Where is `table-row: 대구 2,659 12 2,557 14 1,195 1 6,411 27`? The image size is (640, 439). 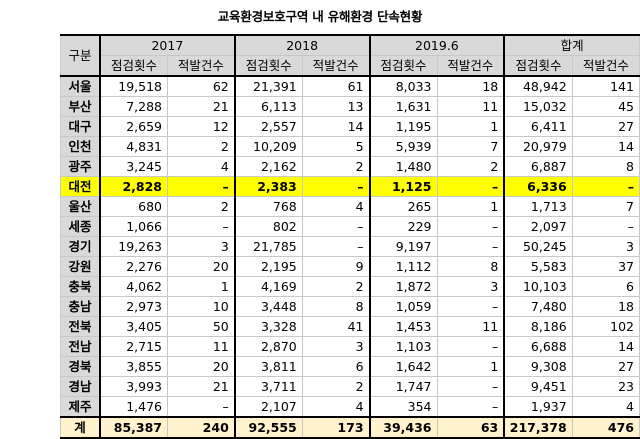 table-row: 대구 2,659 12 2,557 14 1,195 1 6,411 27 is located at coordinates (350, 126).